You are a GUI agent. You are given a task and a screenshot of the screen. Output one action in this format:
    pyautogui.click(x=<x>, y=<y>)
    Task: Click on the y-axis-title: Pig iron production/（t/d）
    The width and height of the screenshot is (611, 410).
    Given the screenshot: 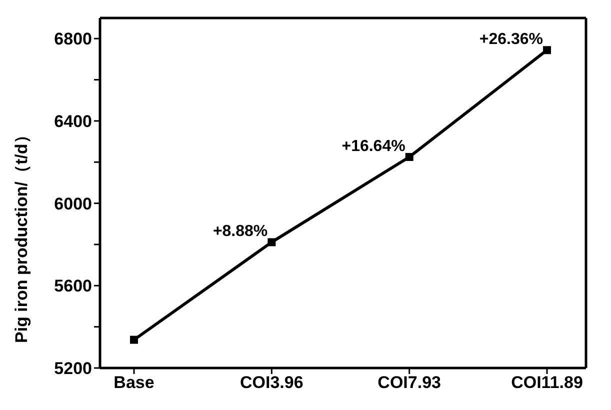 What is the action you would take?
    pyautogui.click(x=22, y=234)
    